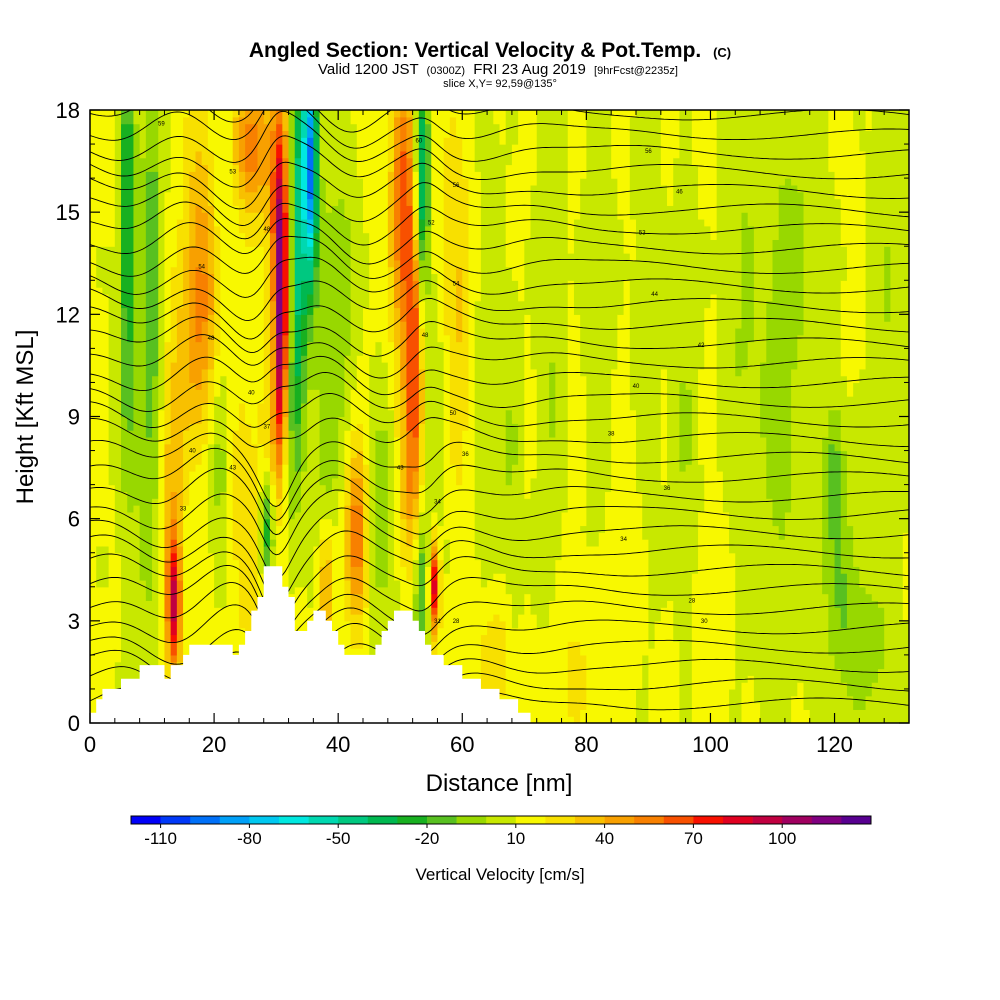  I want to click on theta-contour-label: 28, so click(691, 601).